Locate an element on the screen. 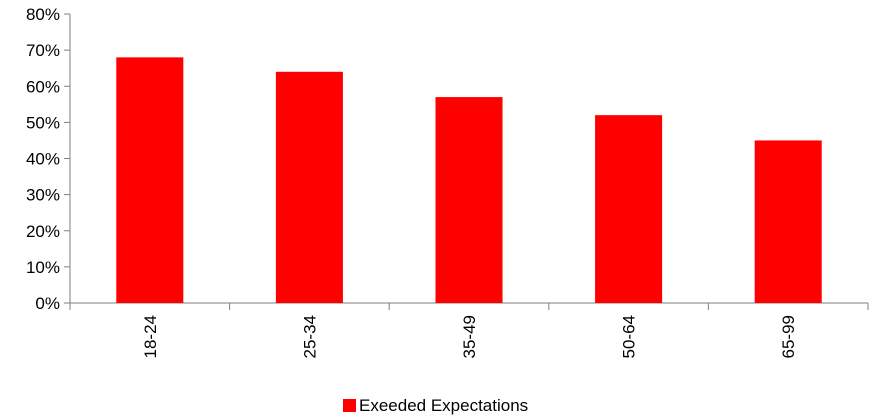 This screenshot has width=869, height=416. y-tick-label: 10% is located at coordinates (43, 267).